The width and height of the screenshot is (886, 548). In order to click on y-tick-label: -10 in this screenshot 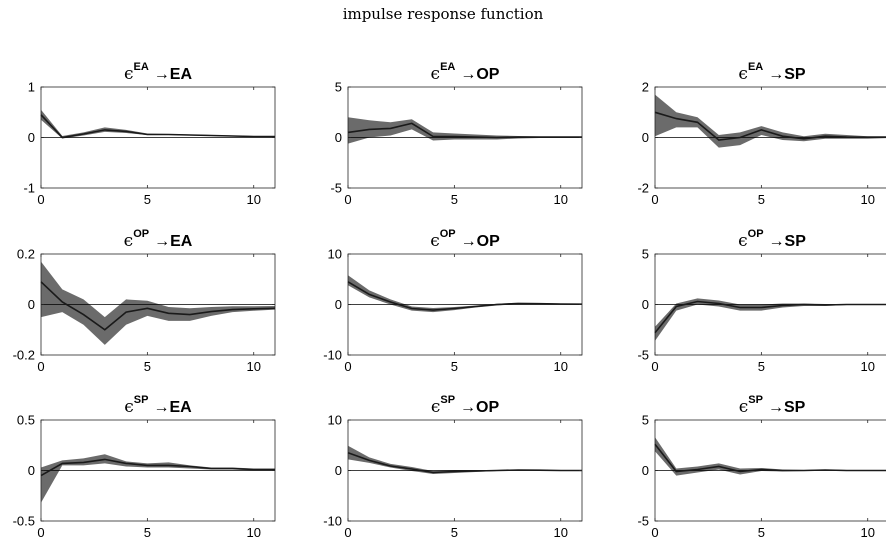, I will do `click(332, 355)`.